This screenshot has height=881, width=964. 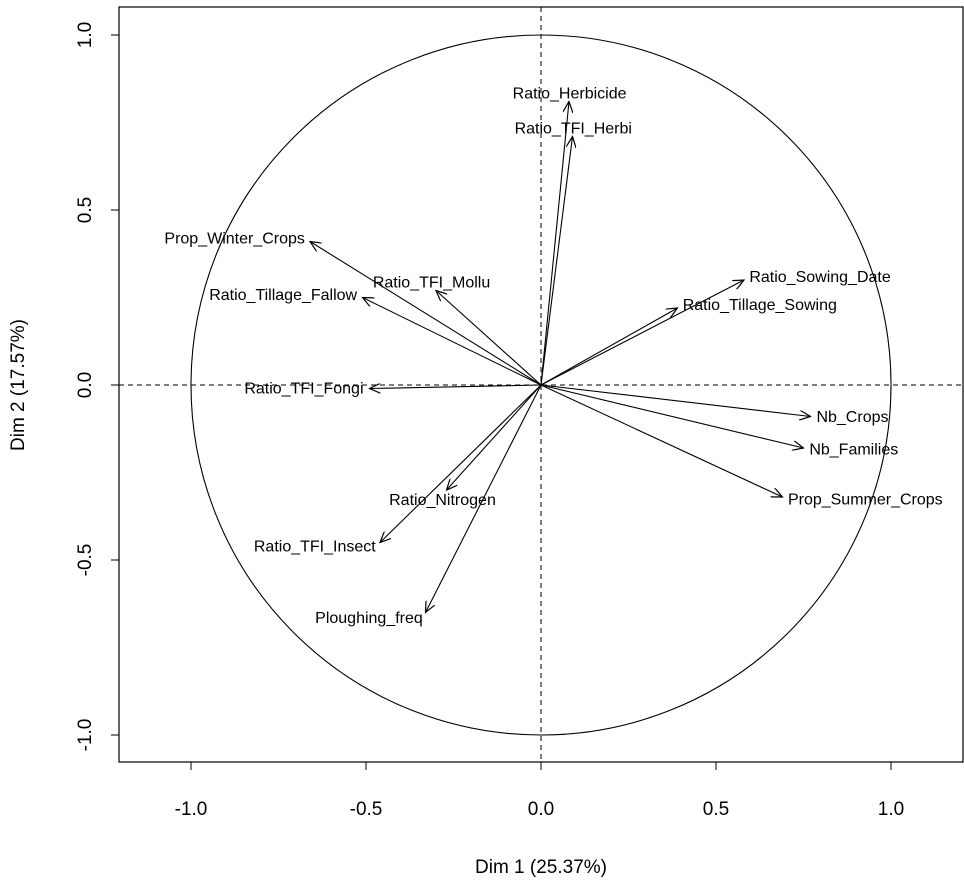 What do you see at coordinates (283, 295) in the screenshot?
I see `variable-label: Ratio_Tillage_Fallow` at bounding box center [283, 295].